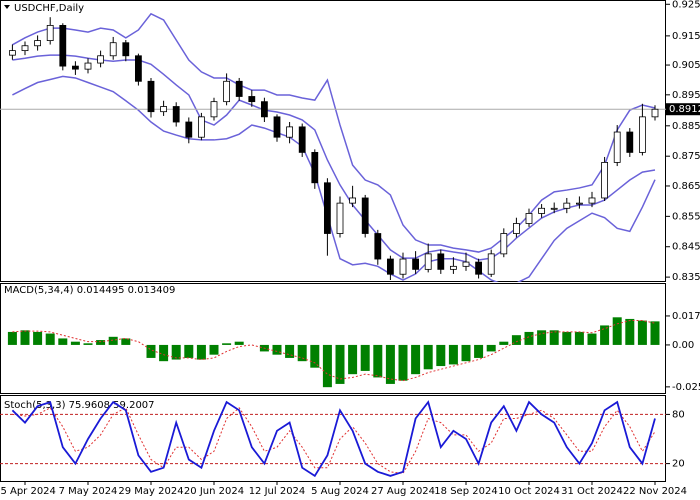 The height and width of the screenshot is (500, 700). What do you see at coordinates (655, 491) in the screenshot?
I see `x-tick-label: 22 Nov 2024` at bounding box center [655, 491].